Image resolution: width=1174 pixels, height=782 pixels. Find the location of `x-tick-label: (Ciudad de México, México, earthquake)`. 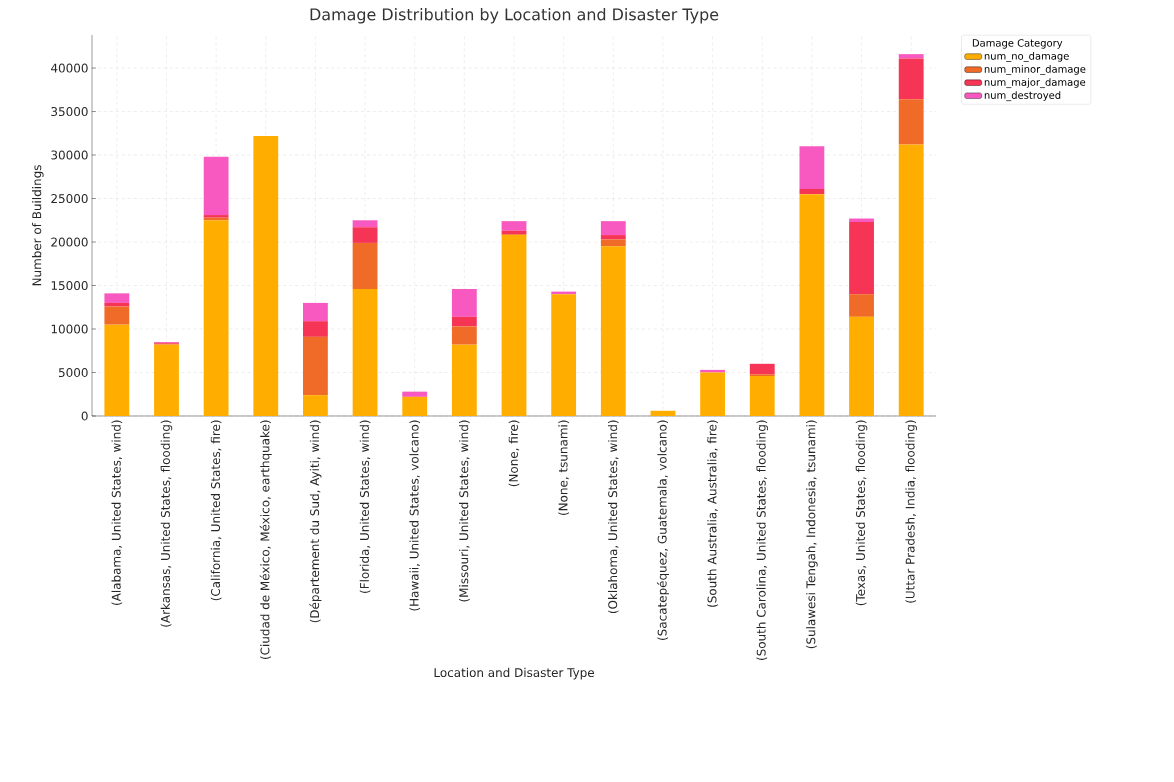

x-tick-label: (Ciudad de México, México, earthquake) is located at coordinates (265, 540).